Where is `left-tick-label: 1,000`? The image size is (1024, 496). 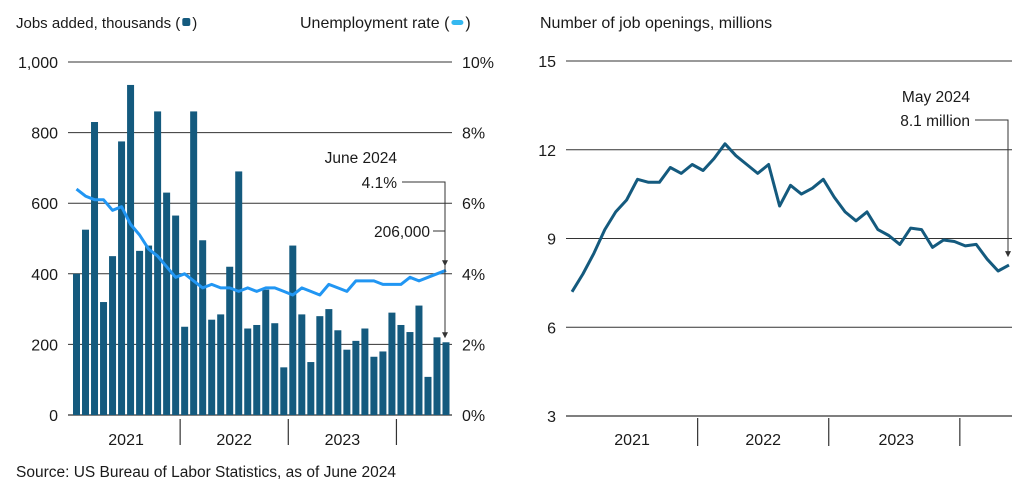 left-tick-label: 1,000 is located at coordinates (38, 63).